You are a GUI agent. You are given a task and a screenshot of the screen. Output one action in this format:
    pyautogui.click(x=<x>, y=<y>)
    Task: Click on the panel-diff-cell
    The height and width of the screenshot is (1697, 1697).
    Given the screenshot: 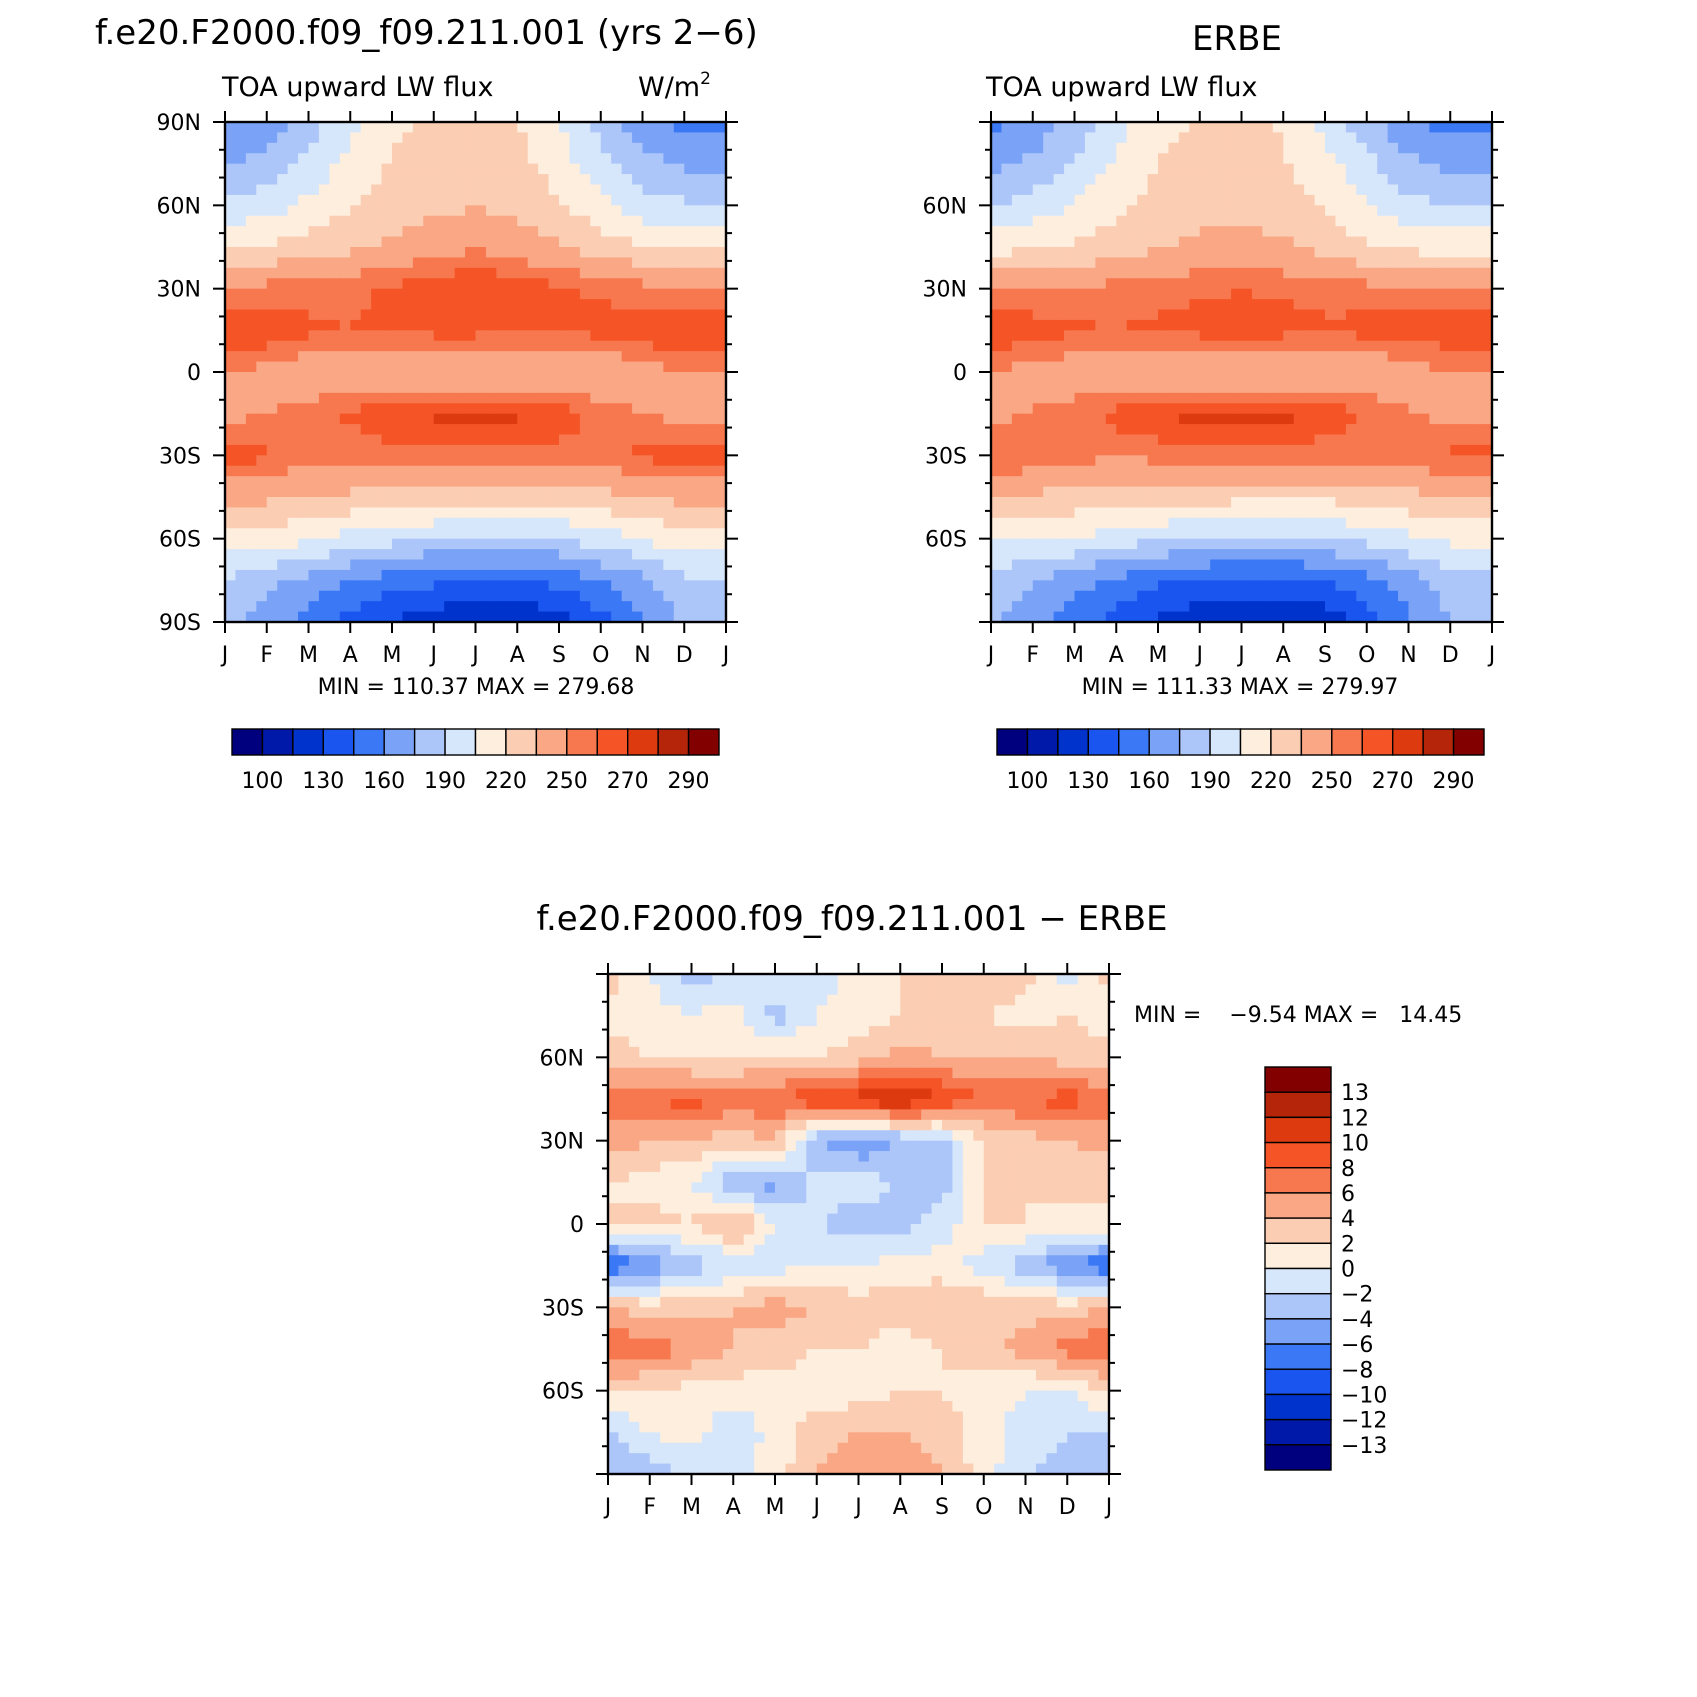 What is the action you would take?
    pyautogui.click(x=833, y=990)
    